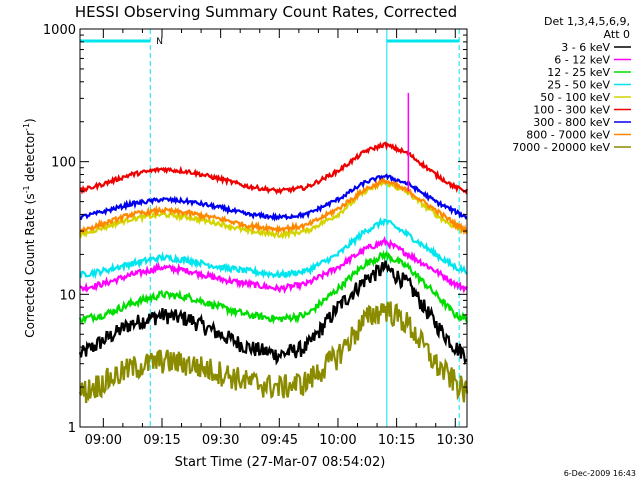  Describe the element at coordinates (26, 189) in the screenshot. I see `y-axis-label-sup1: -1` at that location.